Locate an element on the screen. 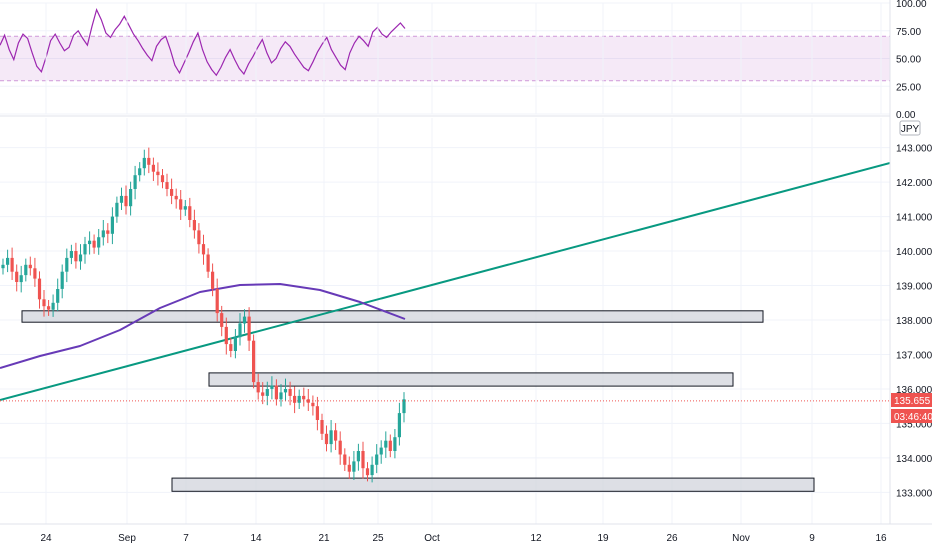  time-tick-label: 25 is located at coordinates (378, 538).